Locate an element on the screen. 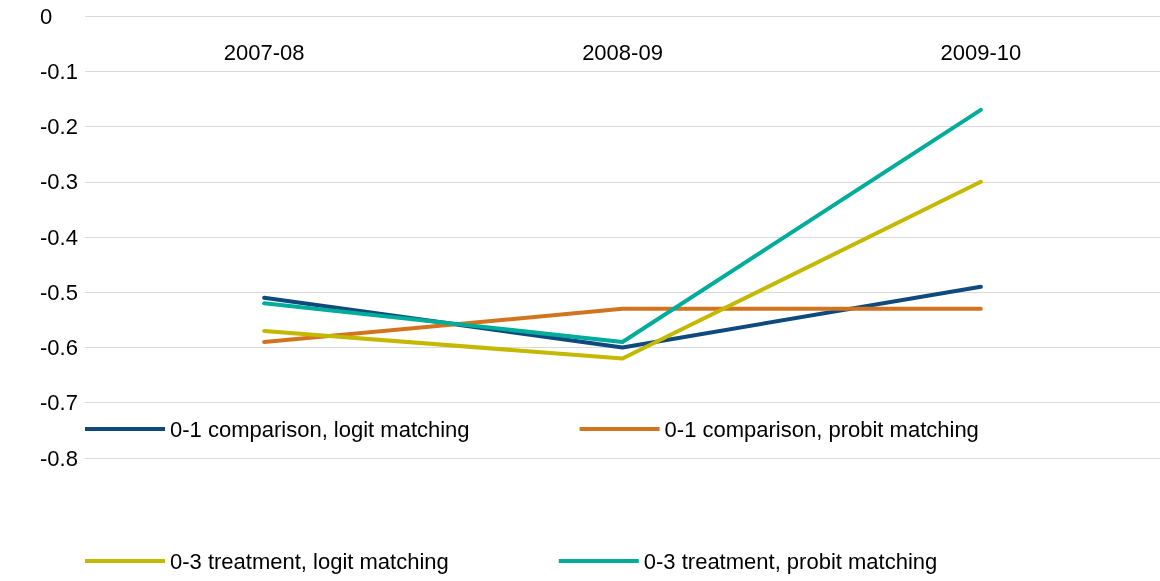  y-tick-label: -0.2 is located at coordinates (59, 126).